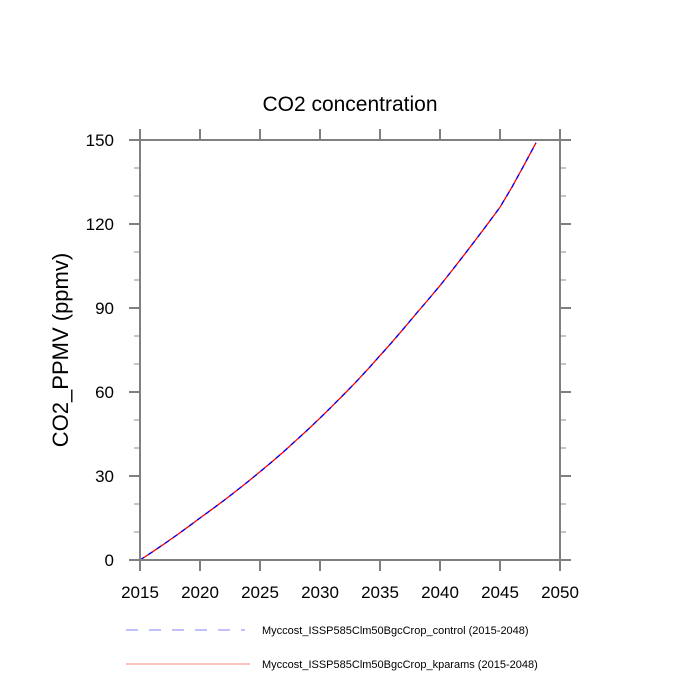 Image resolution: width=700 pixels, height=700 pixels. What do you see at coordinates (140, 592) in the screenshot?
I see `x-tick-label: 2015` at bounding box center [140, 592].